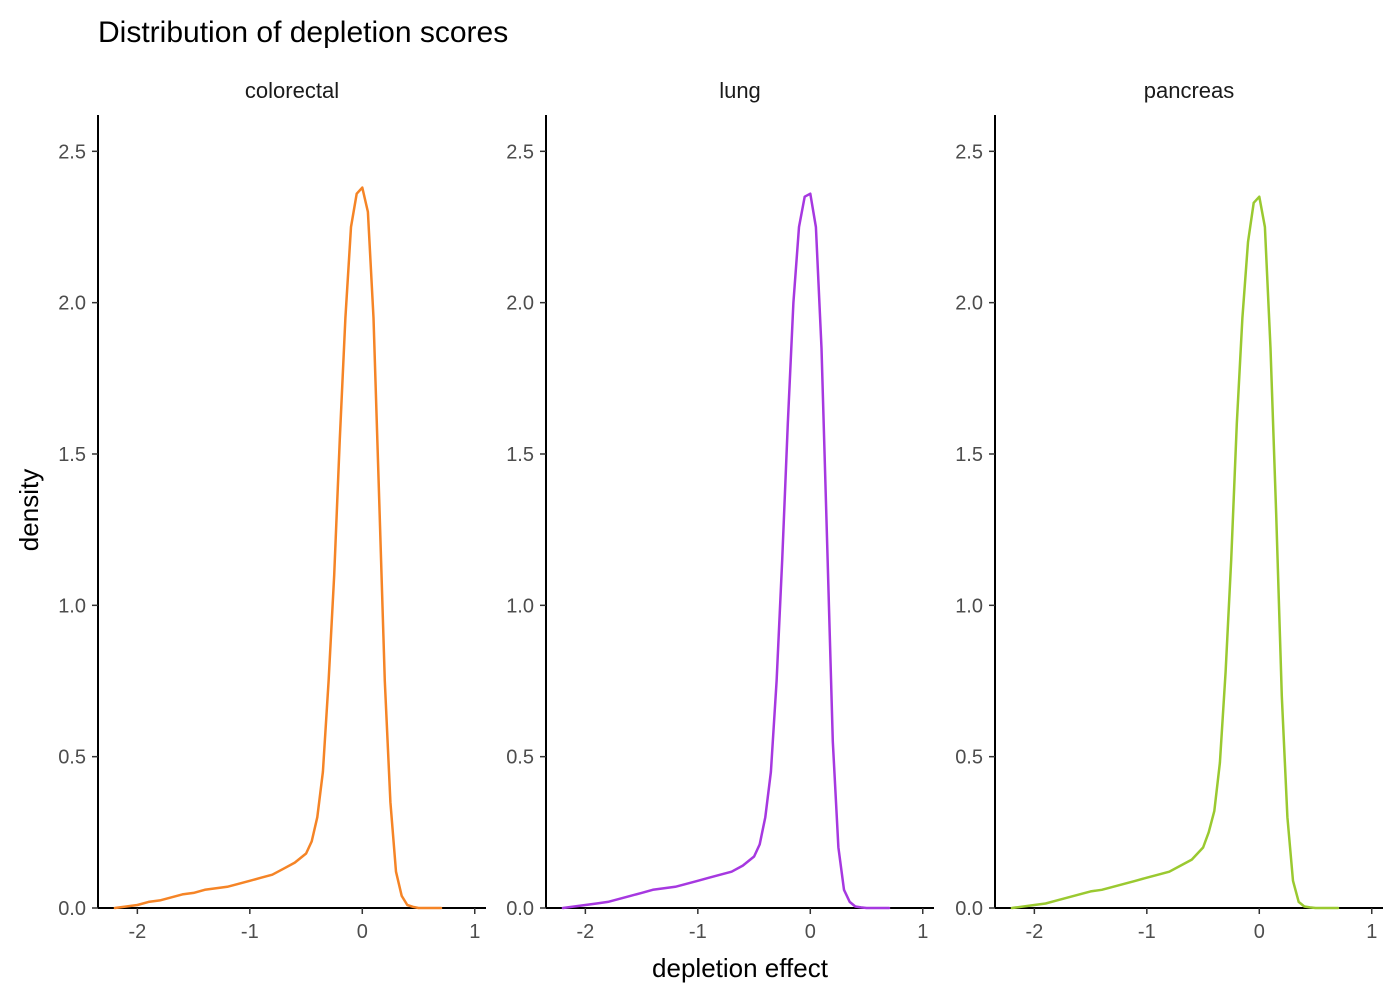 The width and height of the screenshot is (1400, 1000). Describe the element at coordinates (292, 90) in the screenshot. I see `panel-strip-label: colorectal` at that location.